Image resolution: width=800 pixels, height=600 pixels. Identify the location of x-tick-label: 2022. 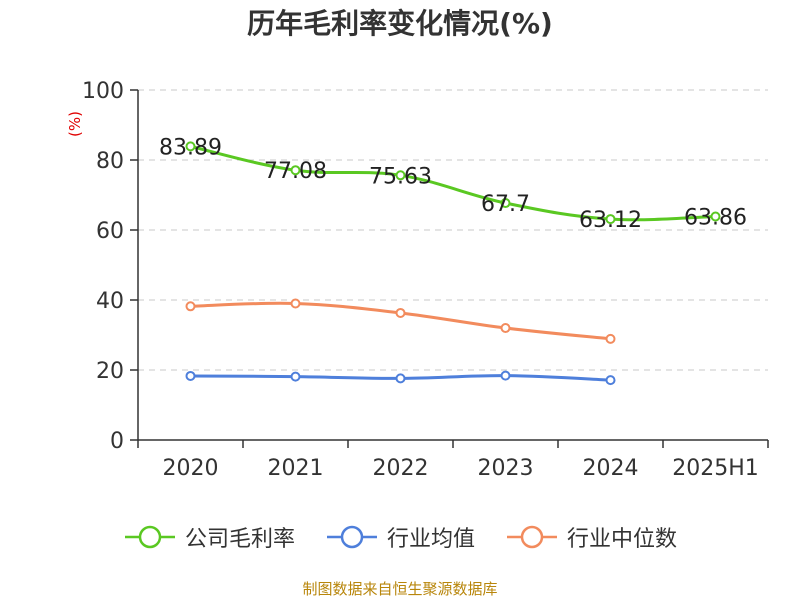
(401, 468).